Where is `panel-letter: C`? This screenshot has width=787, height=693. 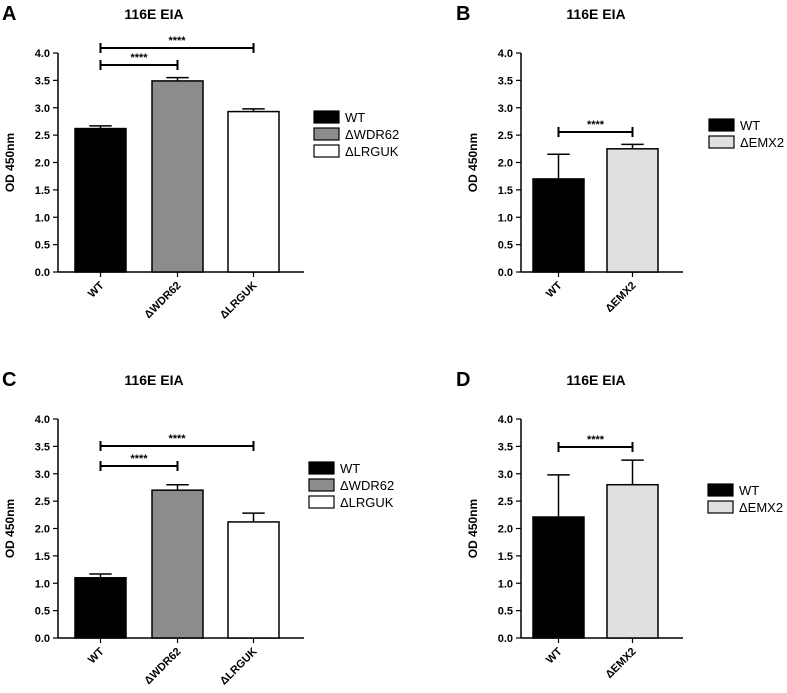 panel-letter: C is located at coordinates (9, 380).